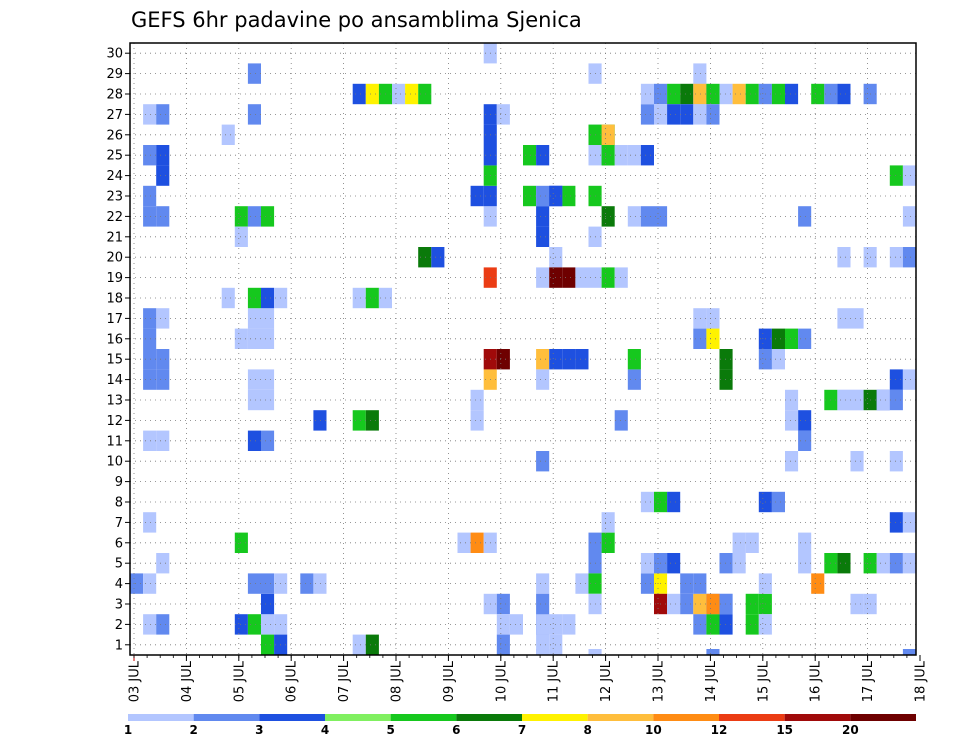  What do you see at coordinates (763, 681) in the screenshot?
I see `x-tick-label: 15 JUL` at bounding box center [763, 681].